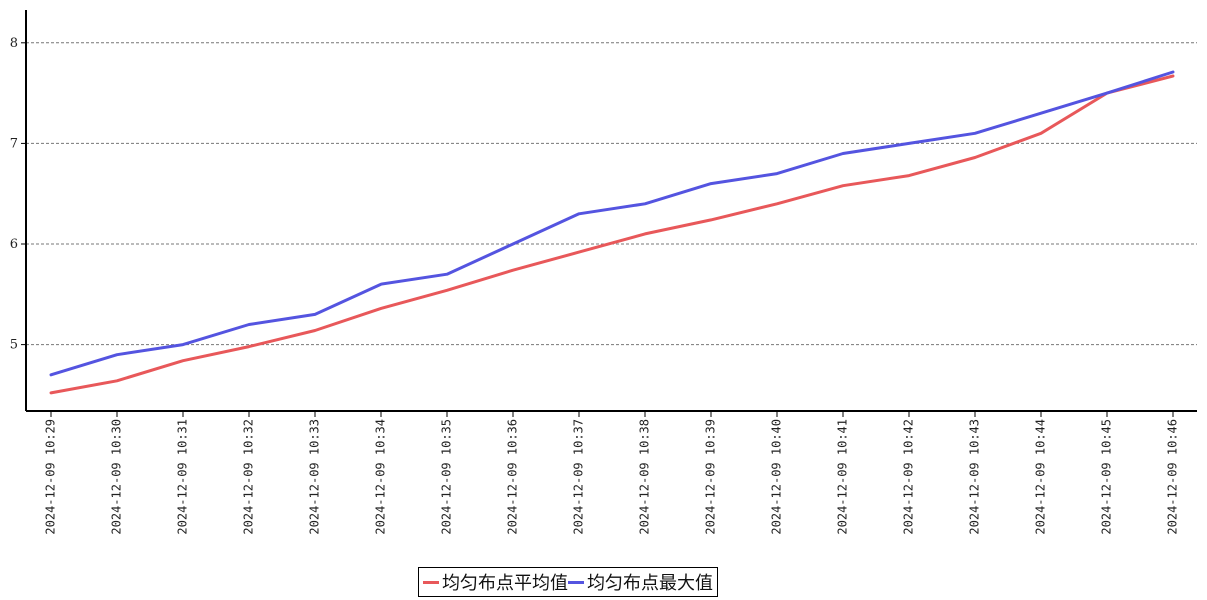 The image size is (1207, 600). I want to click on y-tick-label: 8, so click(14, 43).